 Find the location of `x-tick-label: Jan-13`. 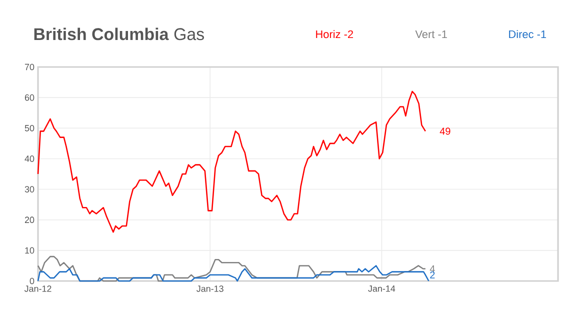

x-tick-label: Jan-13 is located at coordinates (210, 289).